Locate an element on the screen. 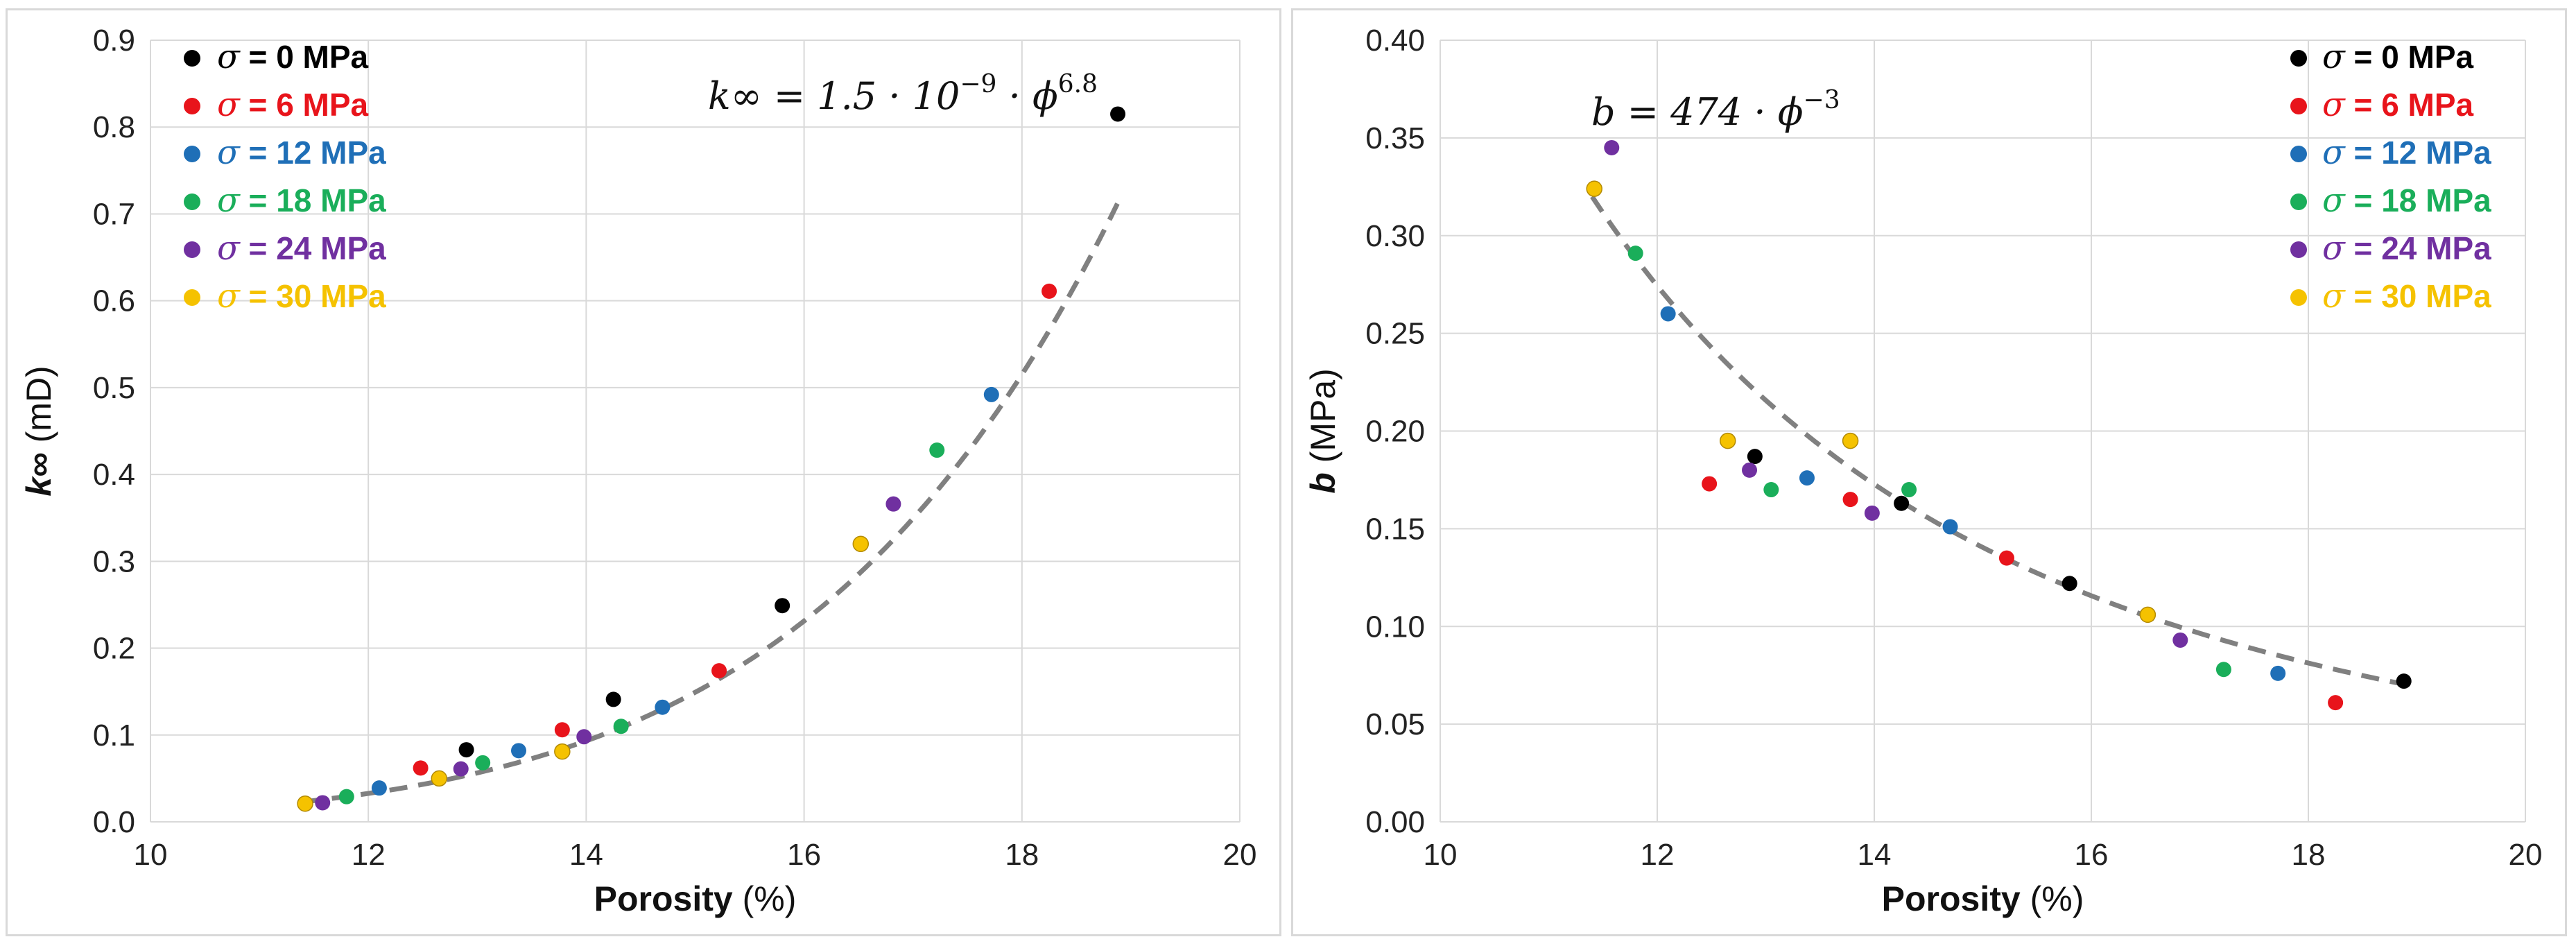 The width and height of the screenshot is (2576, 946). legend-label: = 30 MPa is located at coordinates (313, 296).